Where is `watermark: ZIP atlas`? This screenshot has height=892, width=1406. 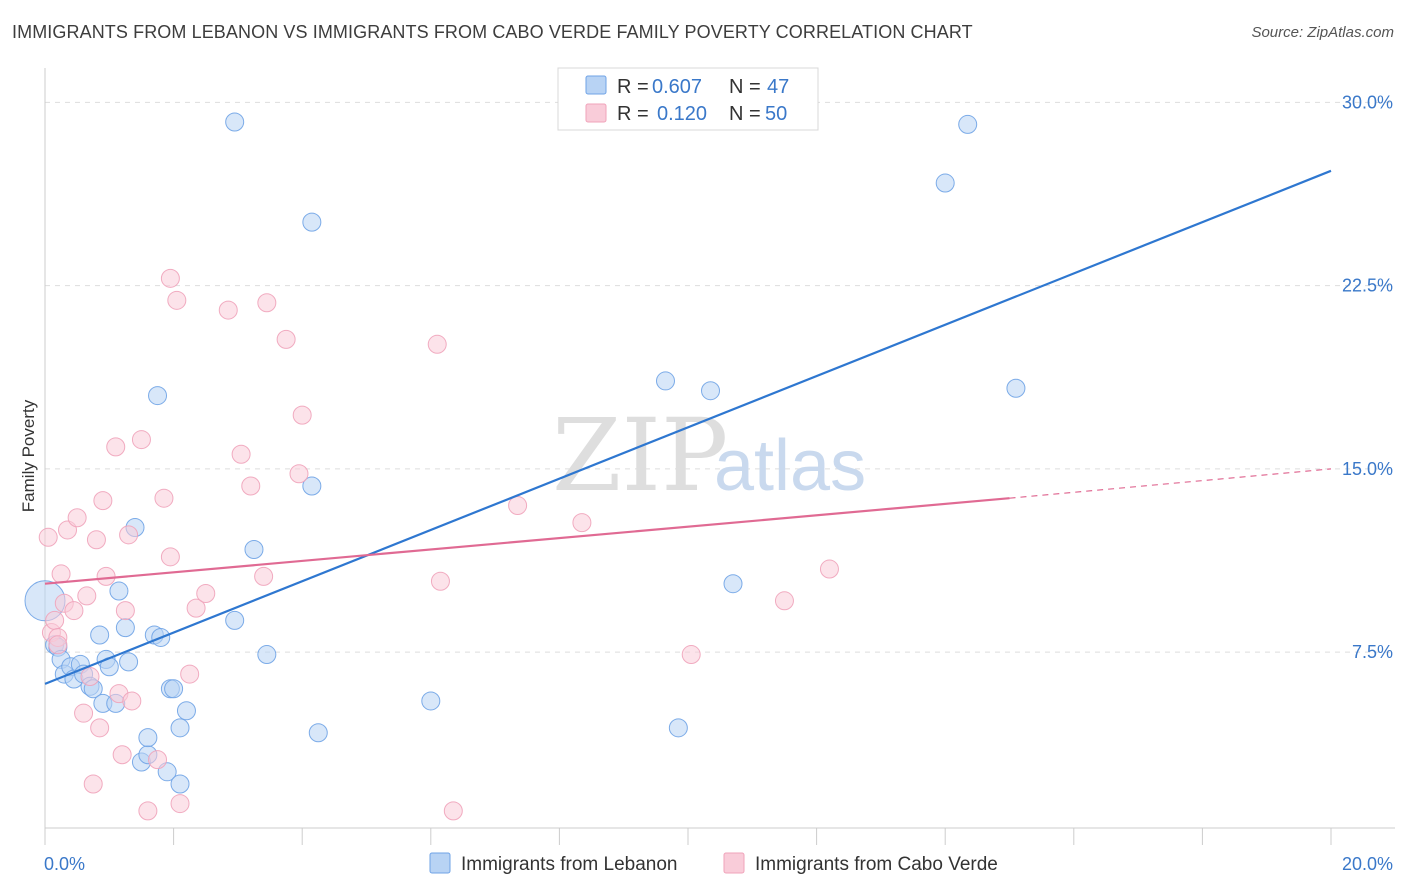
watermark: ZIP atlas is located at coordinates (709, 455).